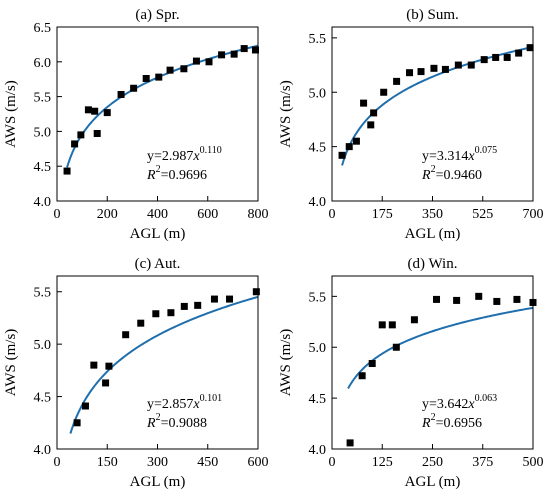 This screenshot has height=492, width=550. What do you see at coordinates (382, 462) in the screenshot?
I see `x-tick-label: 125` at bounding box center [382, 462].